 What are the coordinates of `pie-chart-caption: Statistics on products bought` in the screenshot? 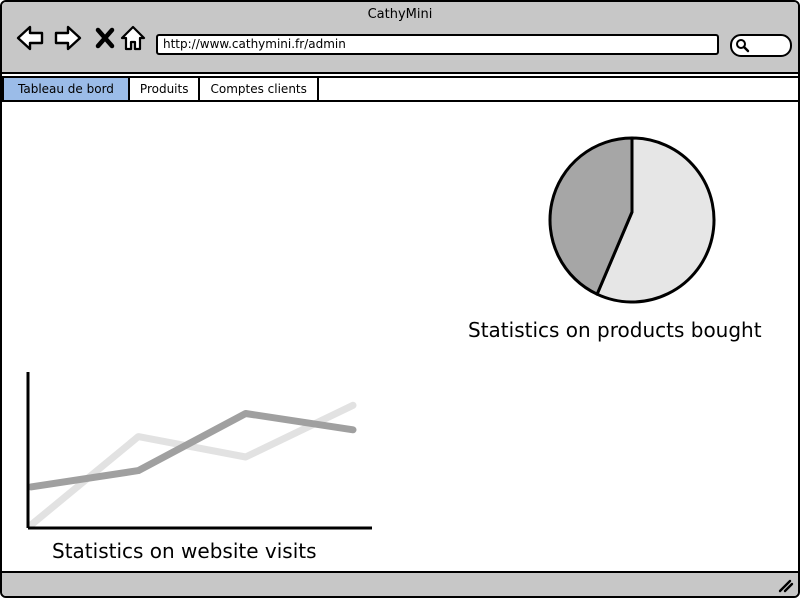 It's located at (615, 330).